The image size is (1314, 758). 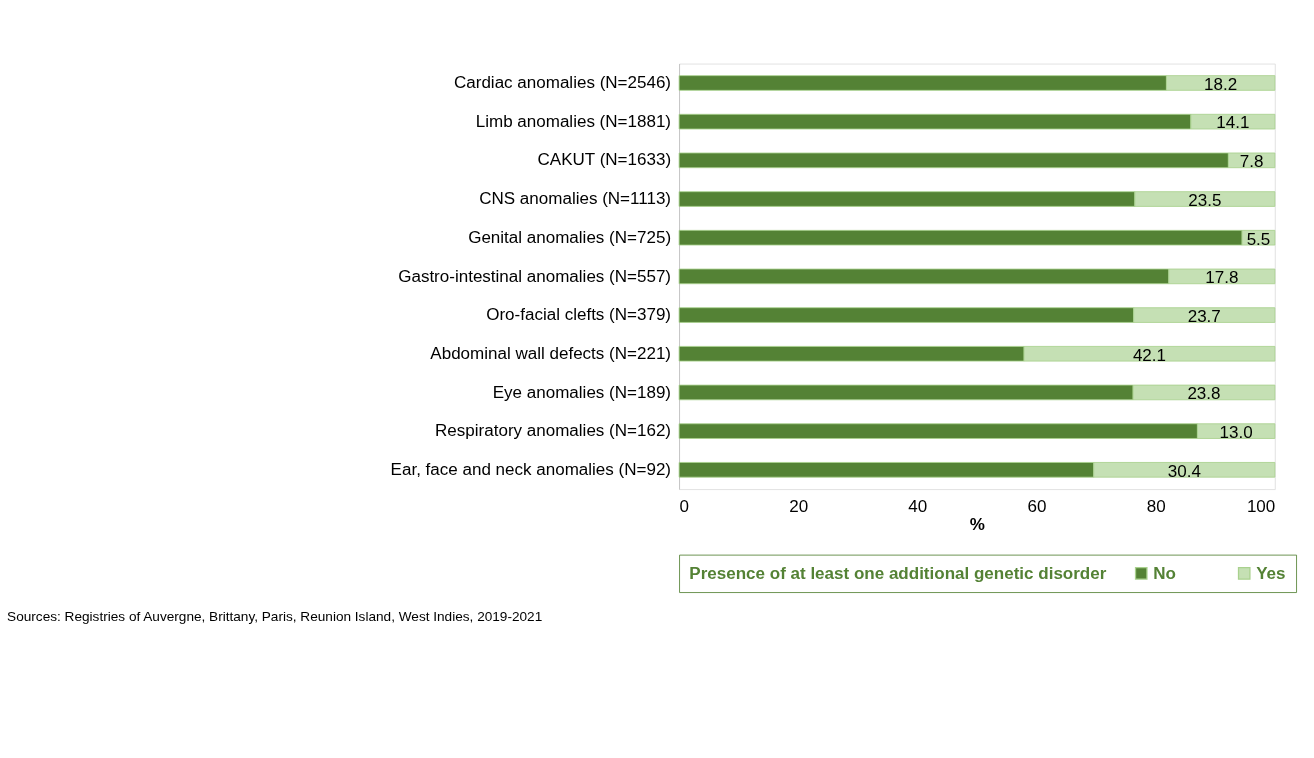 What do you see at coordinates (1184, 471) in the screenshot?
I see `data-label: 30.4` at bounding box center [1184, 471].